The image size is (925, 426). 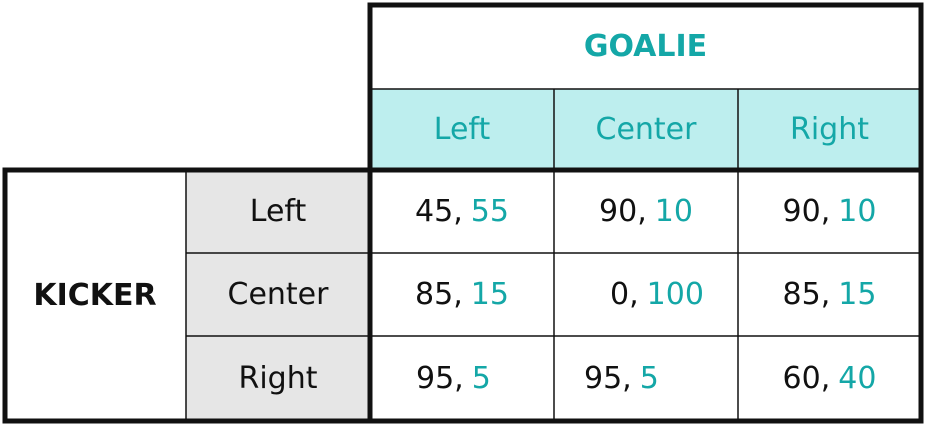 What do you see at coordinates (278, 294) in the screenshot?
I see `kicker-row-center: Center` at bounding box center [278, 294].